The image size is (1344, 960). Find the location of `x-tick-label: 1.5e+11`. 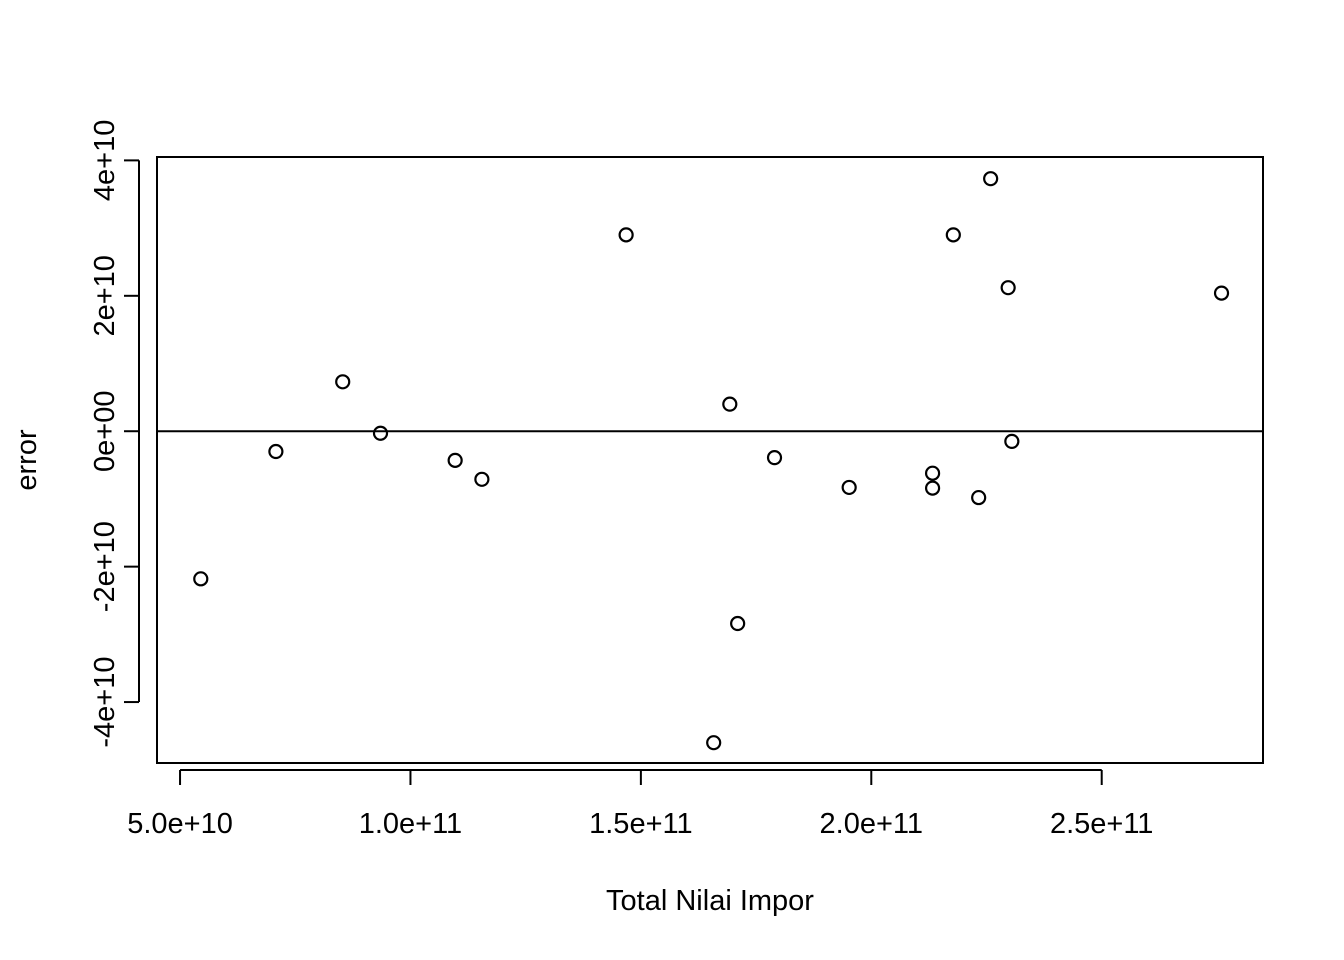

x-tick-label: 1.5e+11 is located at coordinates (640, 824).